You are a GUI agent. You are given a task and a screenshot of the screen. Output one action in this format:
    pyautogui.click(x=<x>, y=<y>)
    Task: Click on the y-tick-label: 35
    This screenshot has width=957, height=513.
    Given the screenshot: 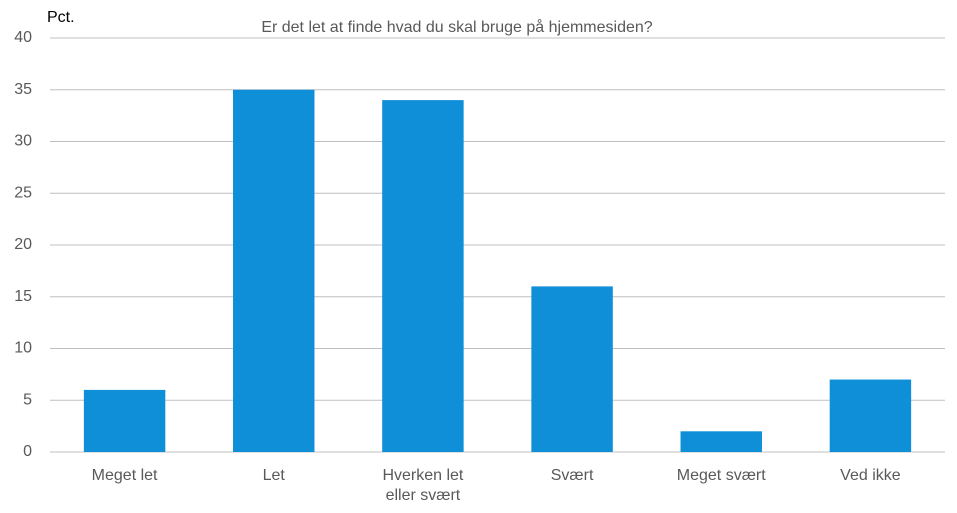 What is the action you would take?
    pyautogui.click(x=23, y=89)
    